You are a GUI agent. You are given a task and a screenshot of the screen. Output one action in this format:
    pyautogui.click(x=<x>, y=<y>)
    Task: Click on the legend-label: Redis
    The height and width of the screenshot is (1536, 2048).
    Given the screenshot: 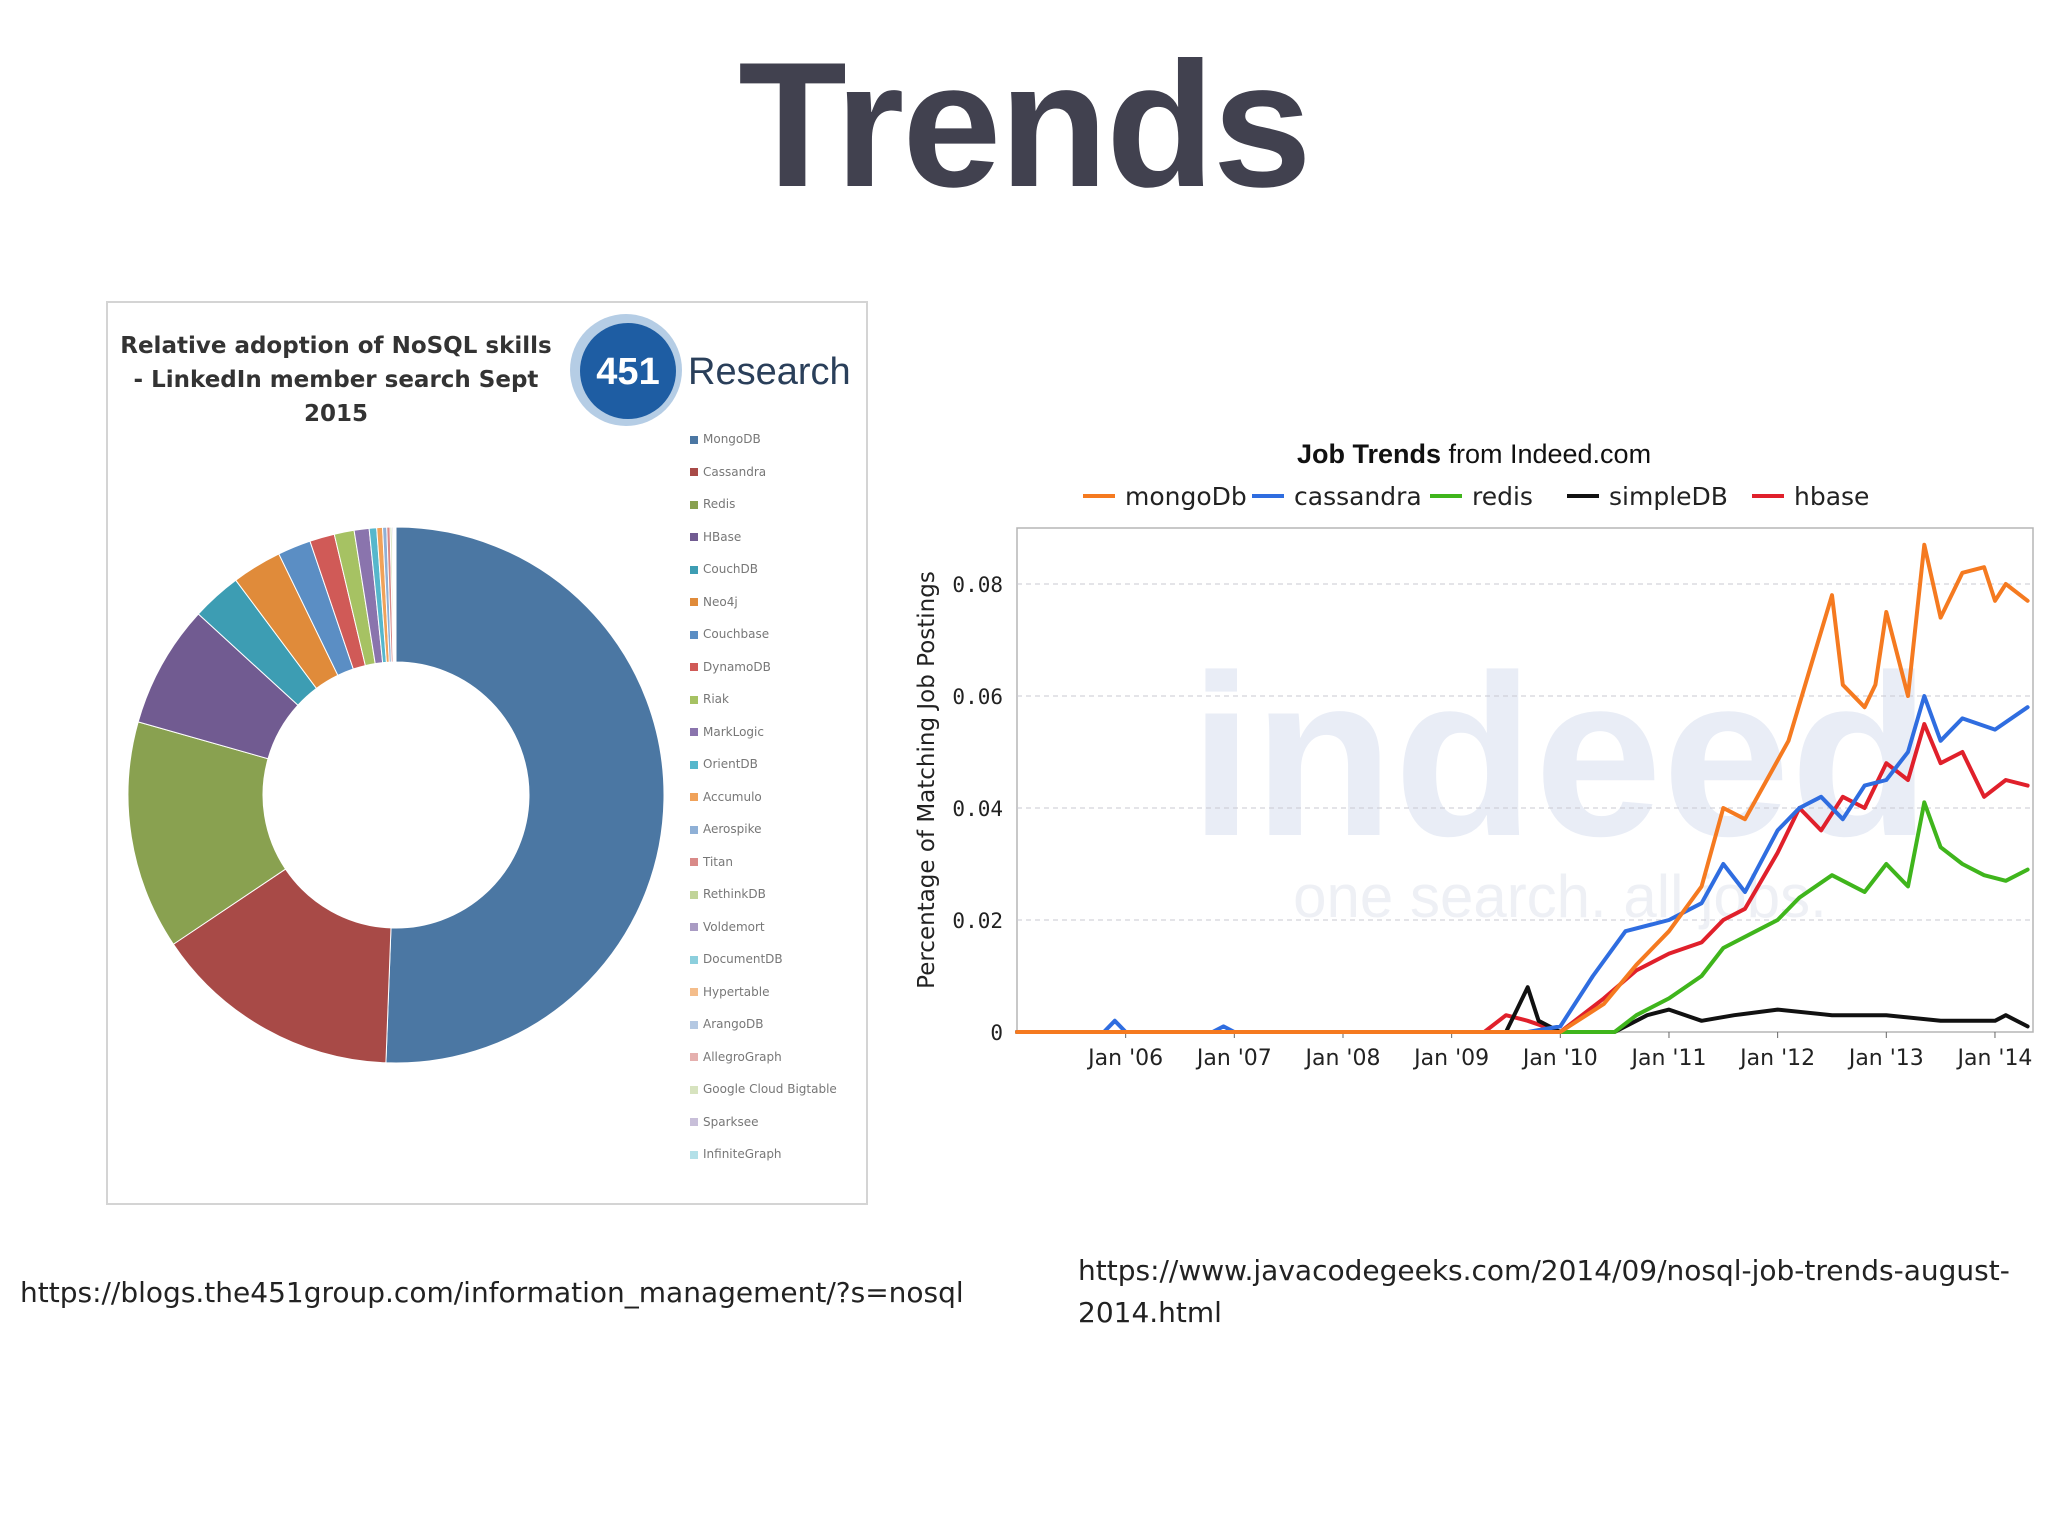 What is the action you would take?
    pyautogui.click(x=719, y=504)
    